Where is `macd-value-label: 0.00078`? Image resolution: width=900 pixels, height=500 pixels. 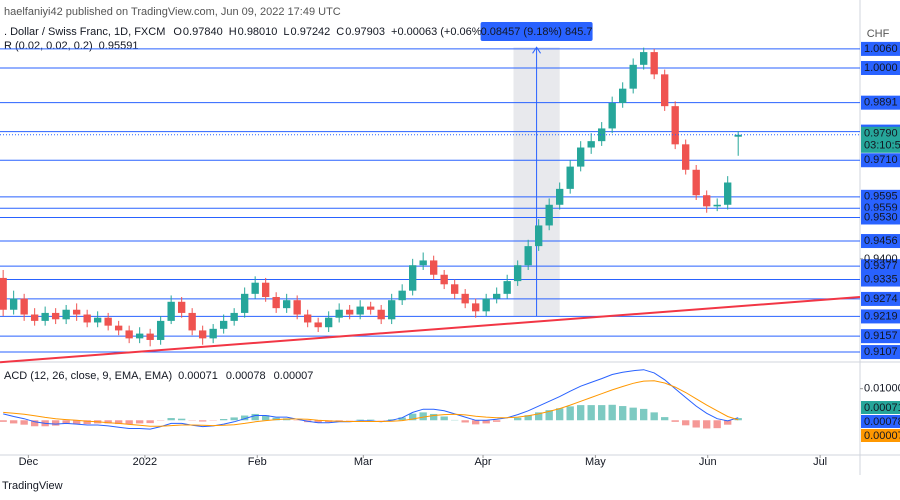
macd-value-label: 0.00078 is located at coordinates (882, 422).